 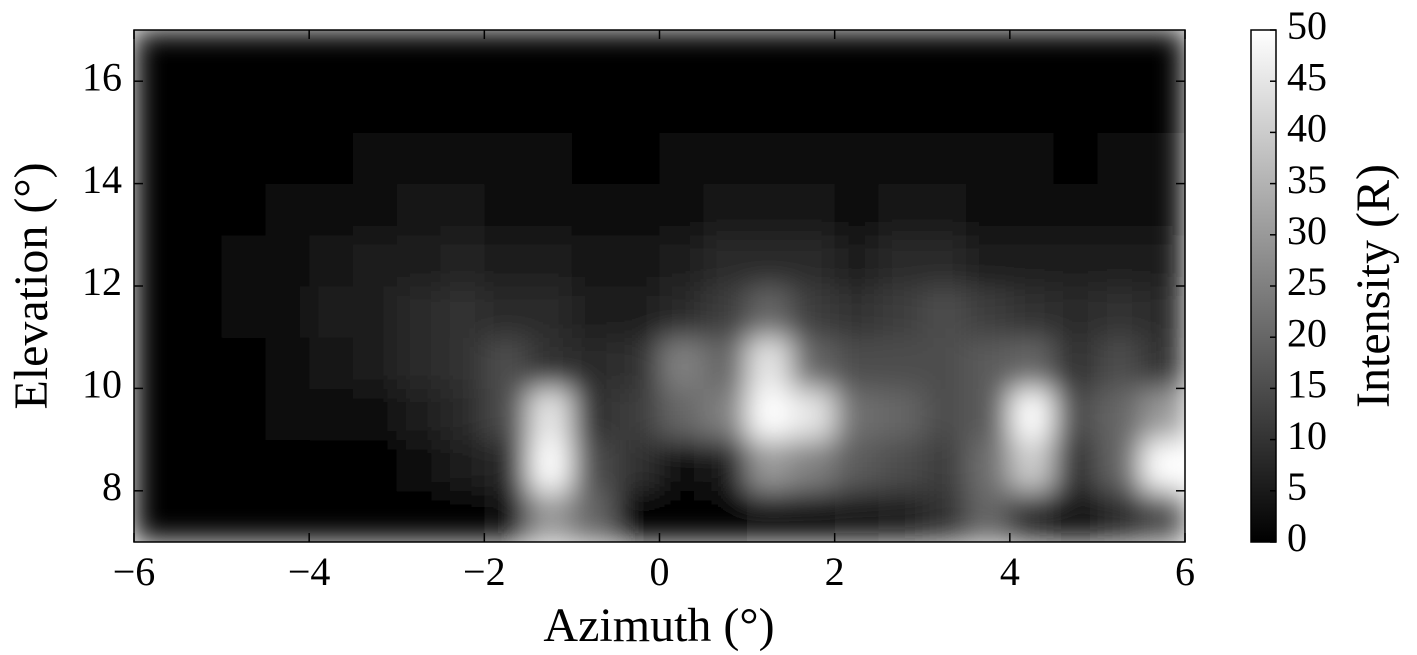 What do you see at coordinates (1307, 25) in the screenshot?
I see `colorbar-tick-label: 50` at bounding box center [1307, 25].